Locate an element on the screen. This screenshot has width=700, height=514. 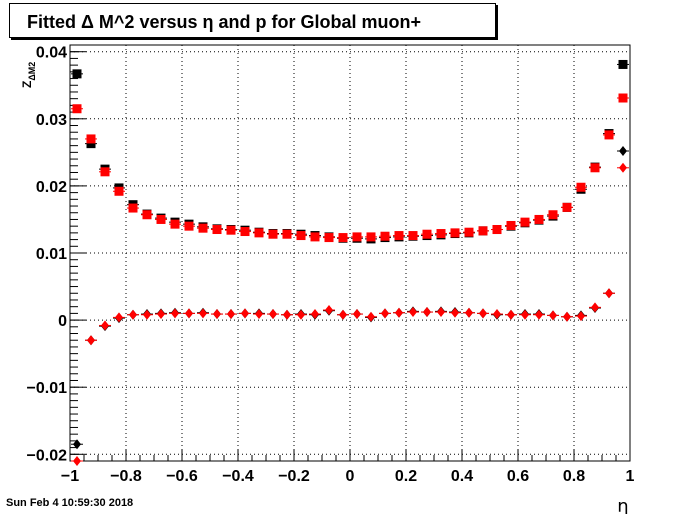
y-tick-label: 0 is located at coordinates (62, 321).